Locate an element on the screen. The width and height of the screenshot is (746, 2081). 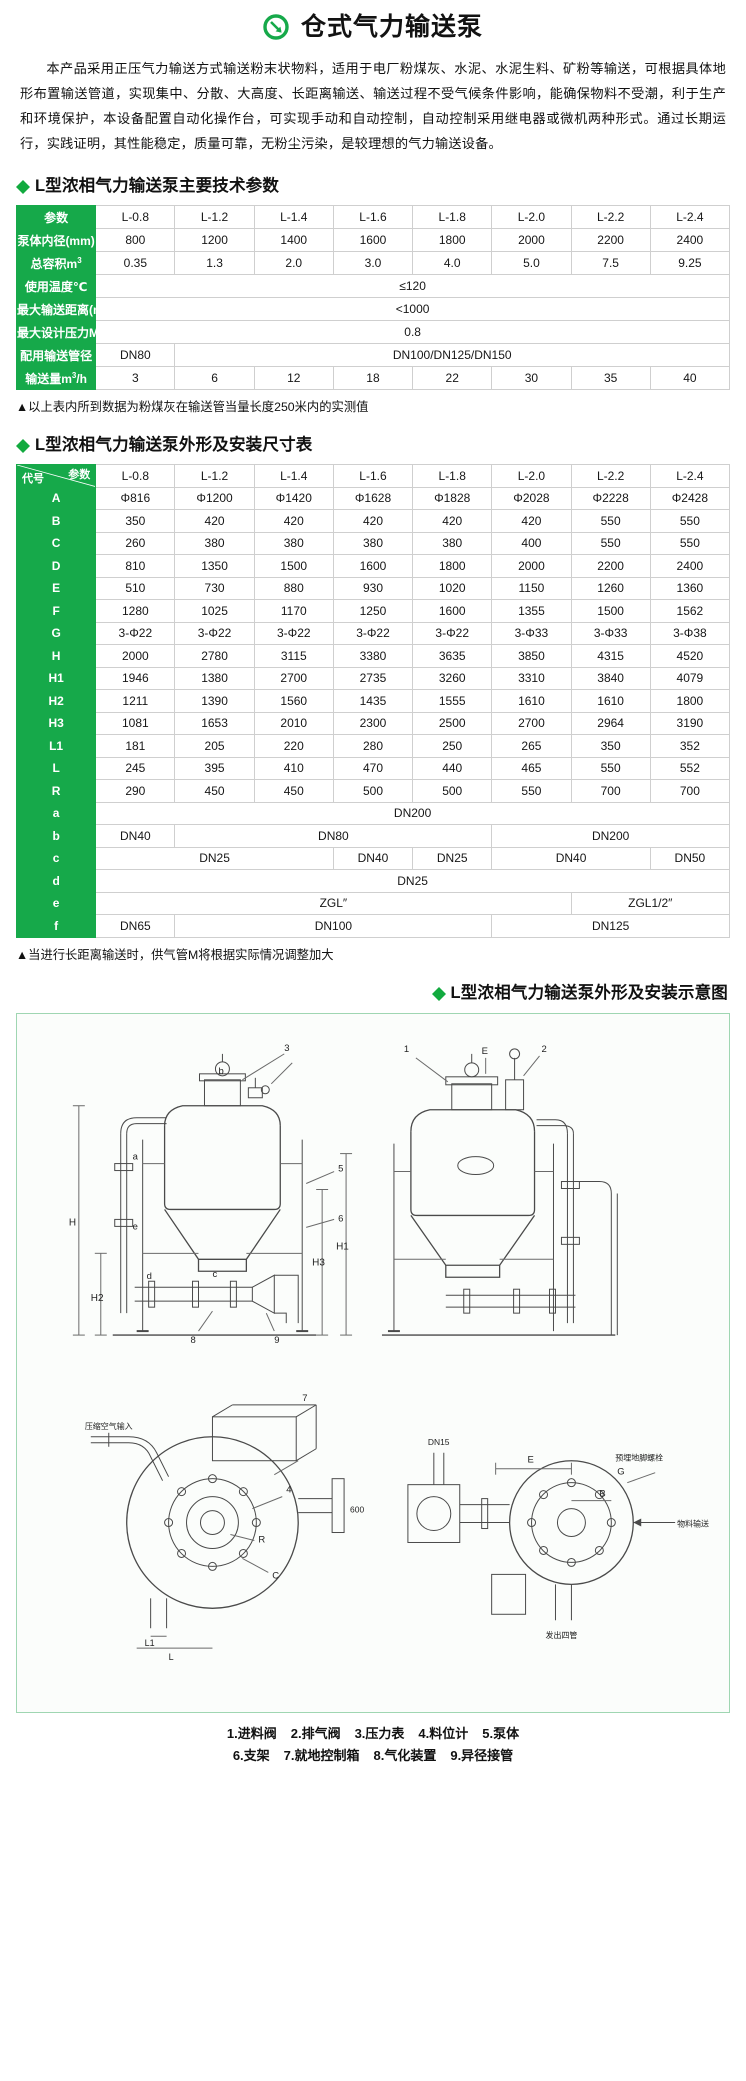
dimension-table-cell: 245 is located at coordinates (135, 768).